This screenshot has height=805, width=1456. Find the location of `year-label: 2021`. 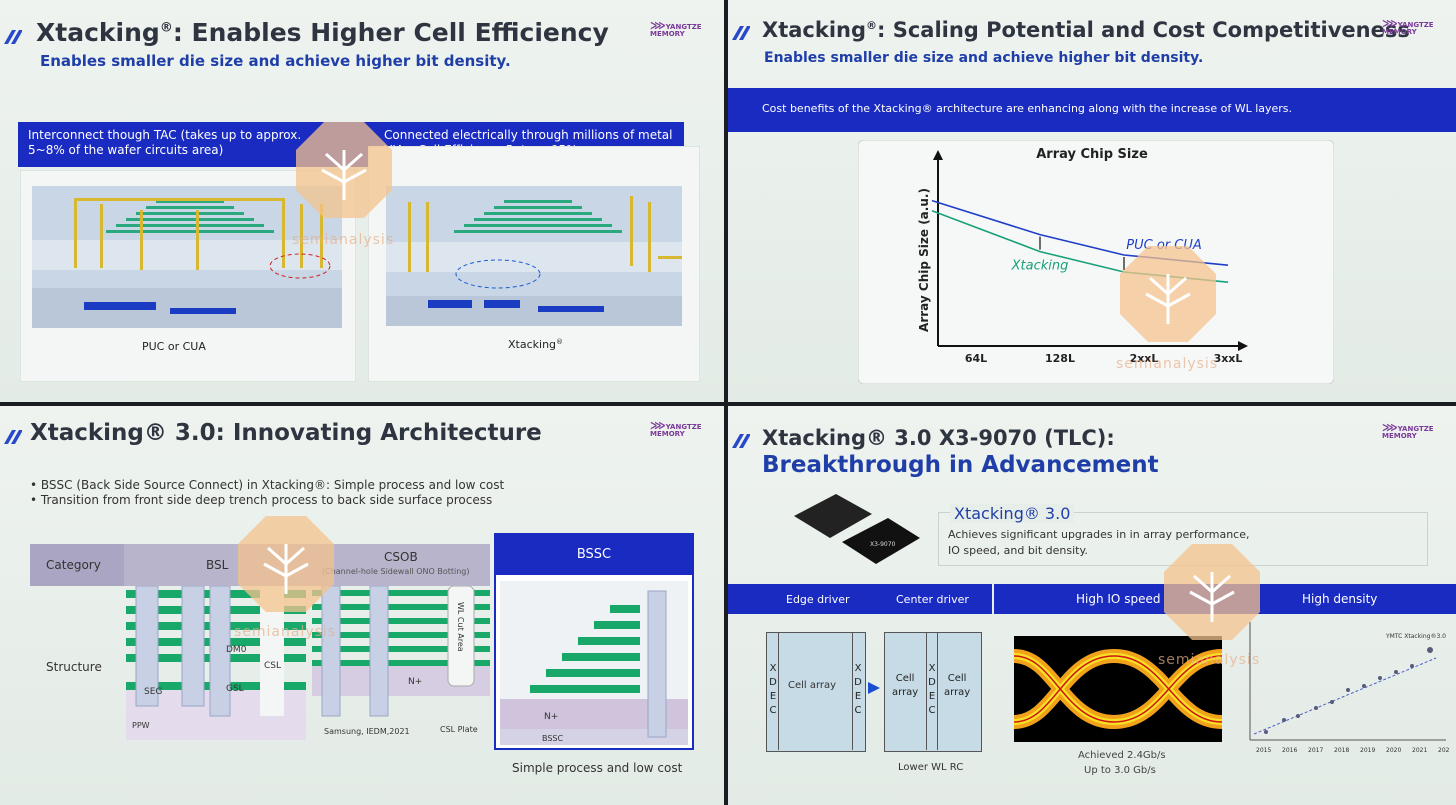

year-label: 2021 is located at coordinates (1419, 750).